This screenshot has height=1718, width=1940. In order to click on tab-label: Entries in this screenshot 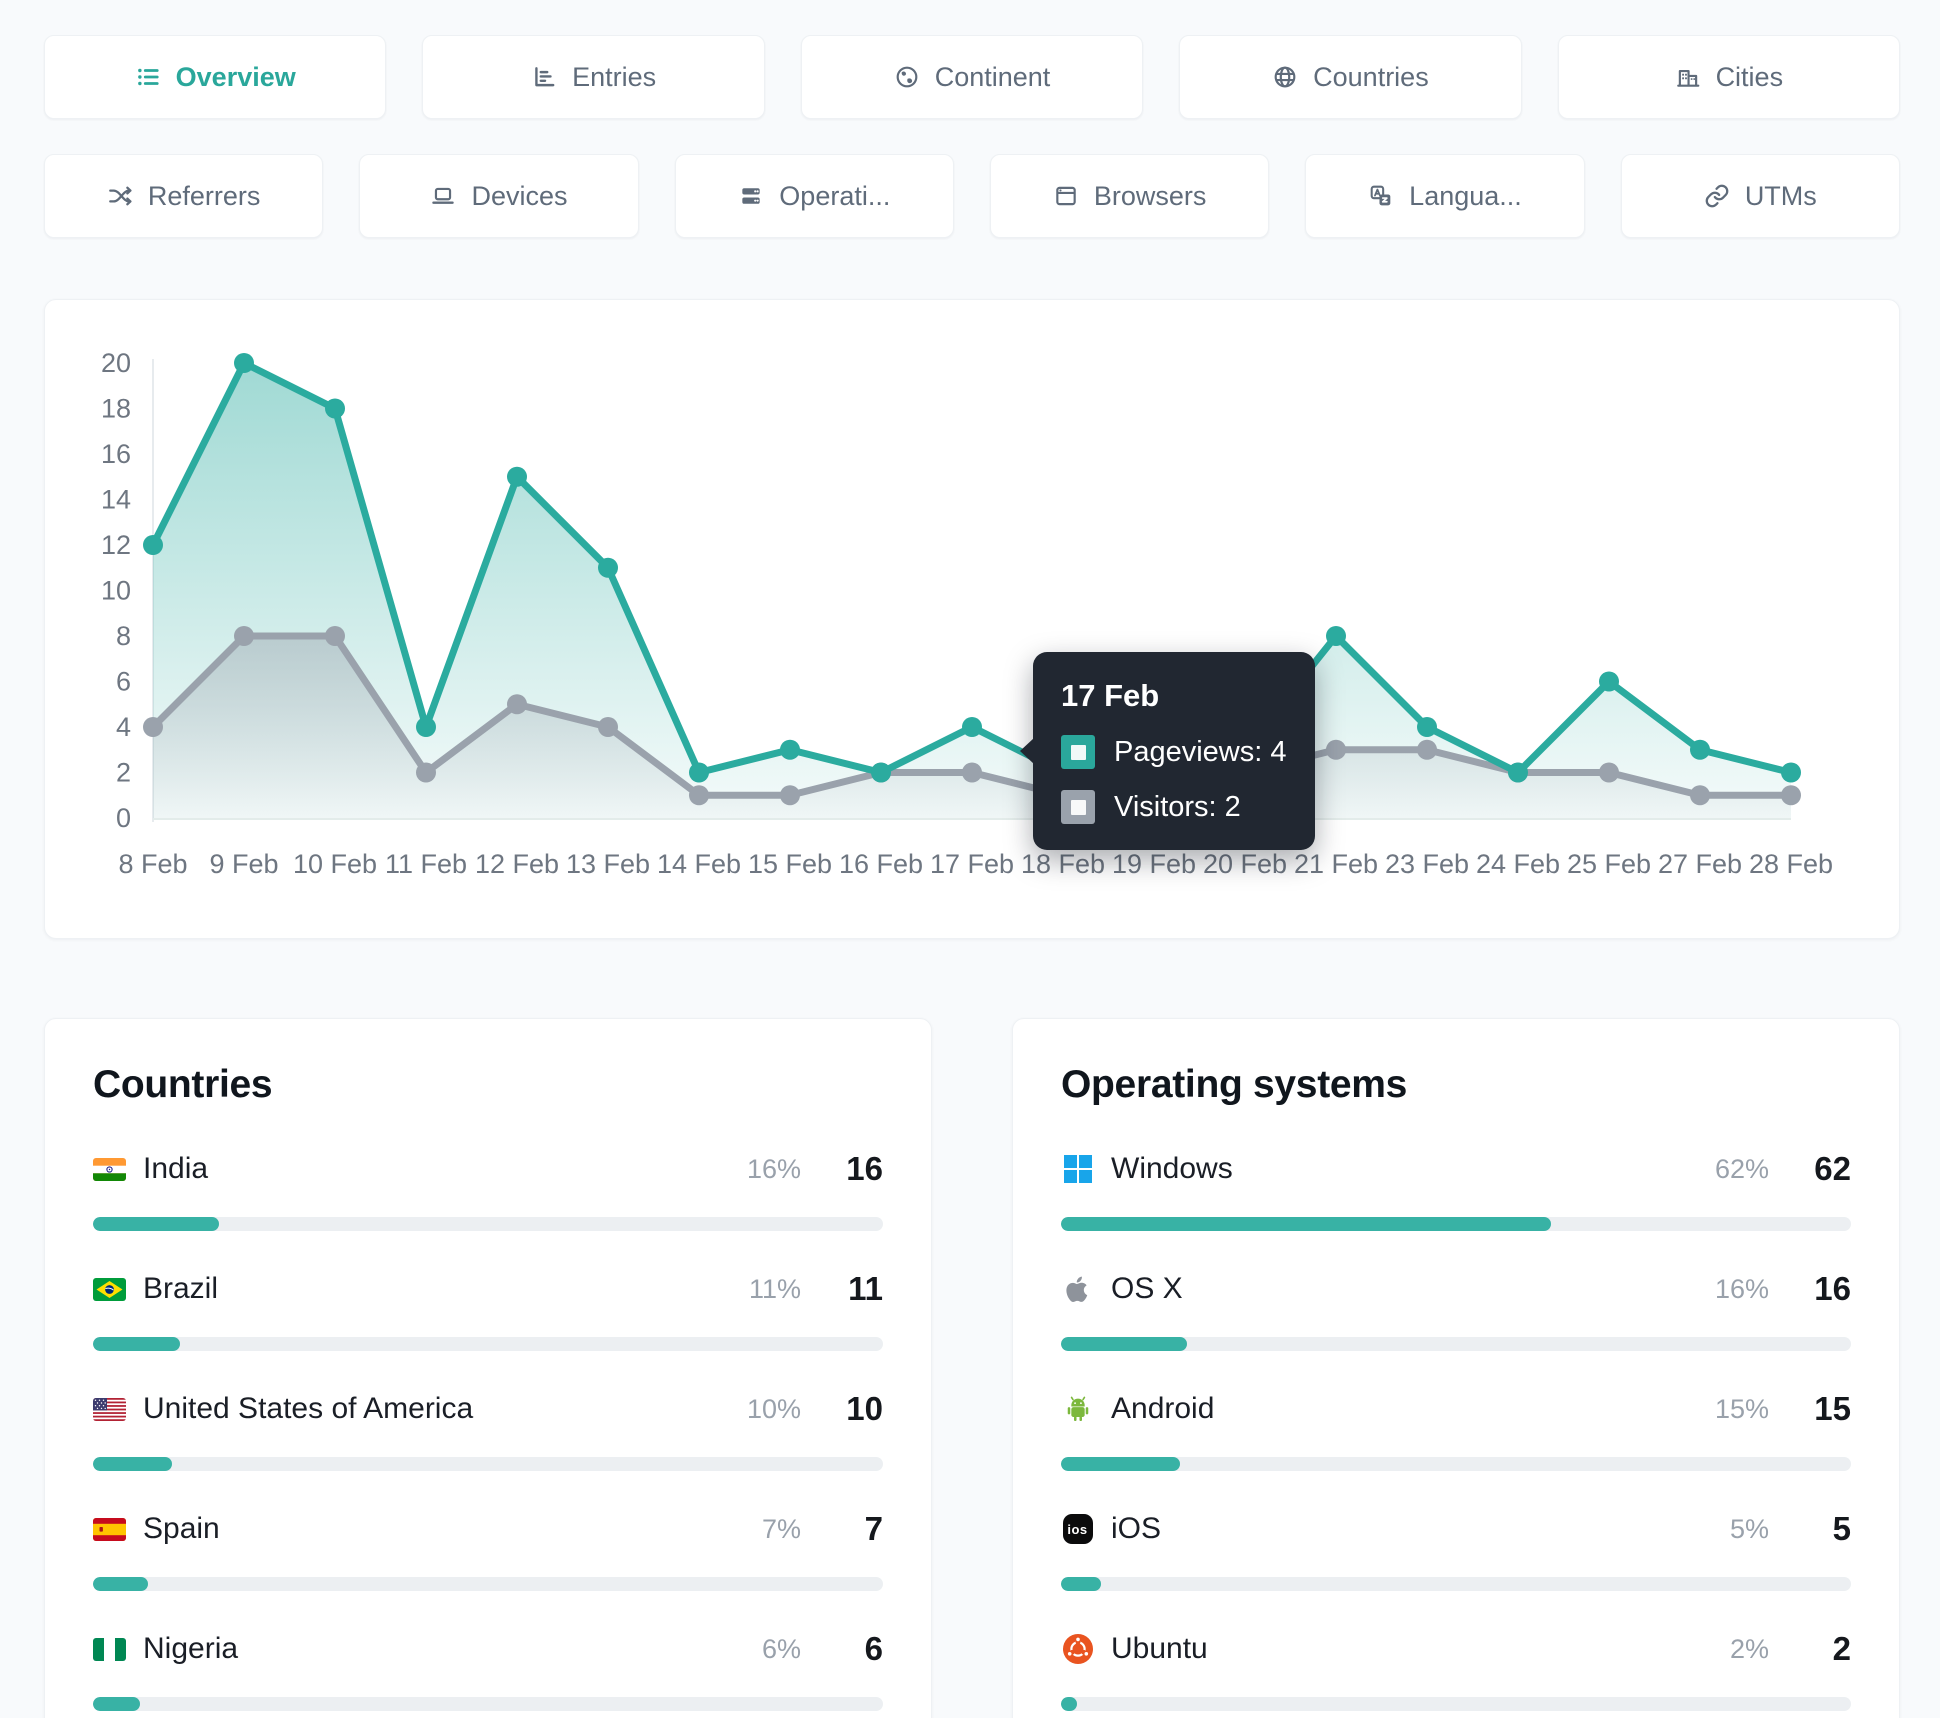, I will do `click(614, 76)`.